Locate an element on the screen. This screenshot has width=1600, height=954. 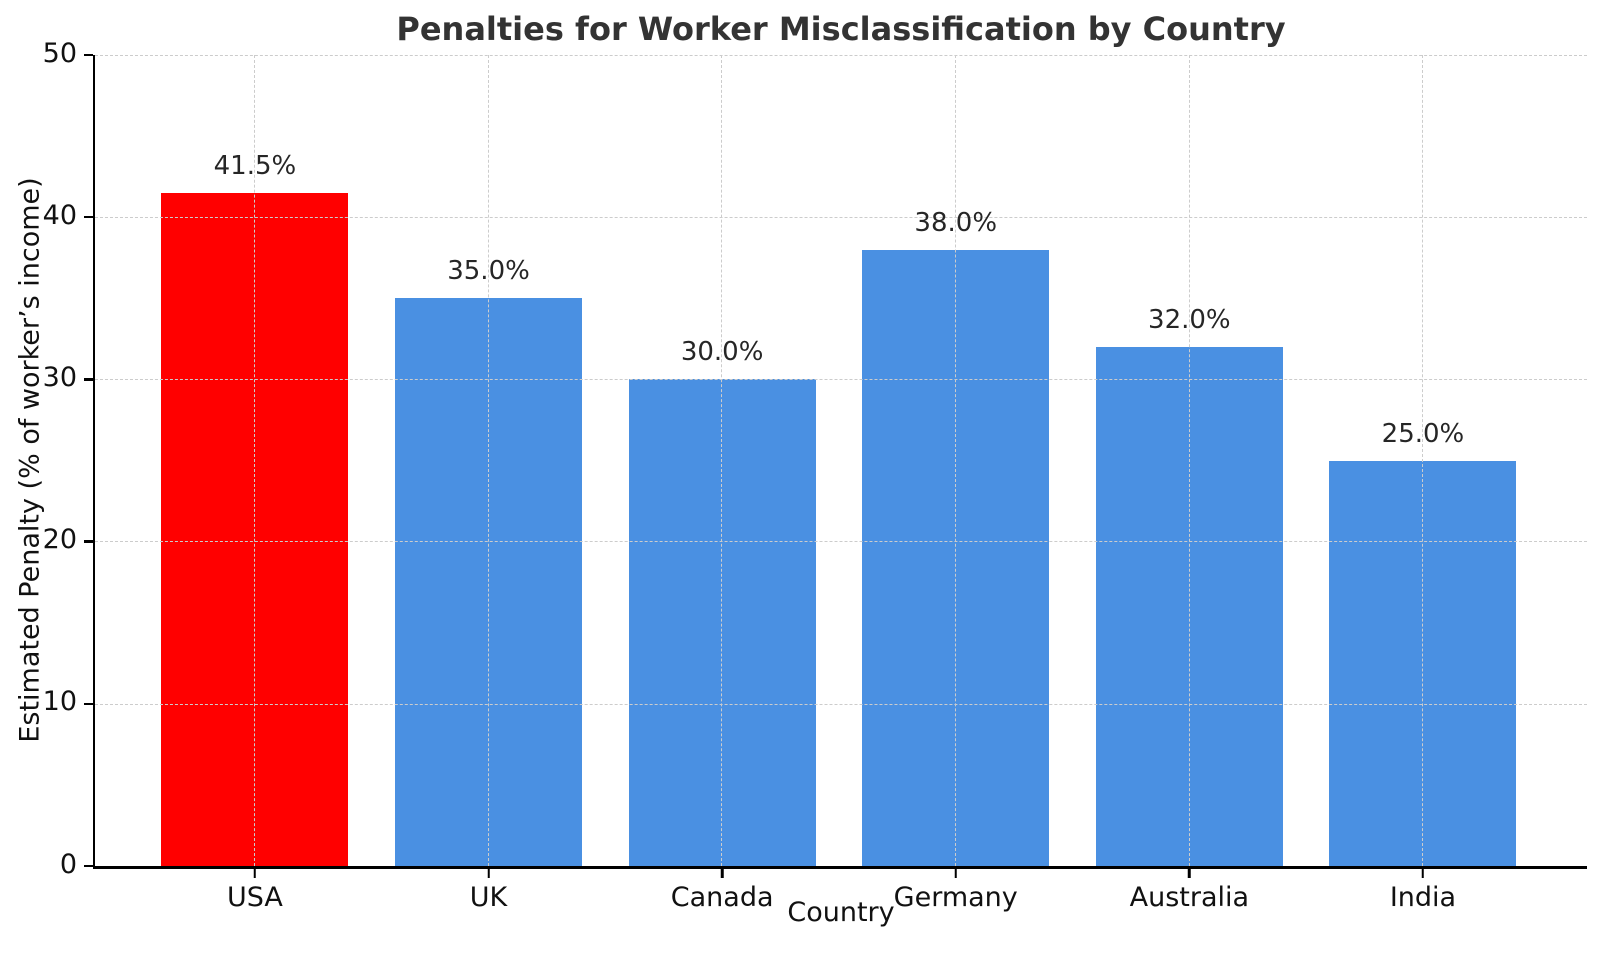
x-tick-mark-usa is located at coordinates (255, 873).